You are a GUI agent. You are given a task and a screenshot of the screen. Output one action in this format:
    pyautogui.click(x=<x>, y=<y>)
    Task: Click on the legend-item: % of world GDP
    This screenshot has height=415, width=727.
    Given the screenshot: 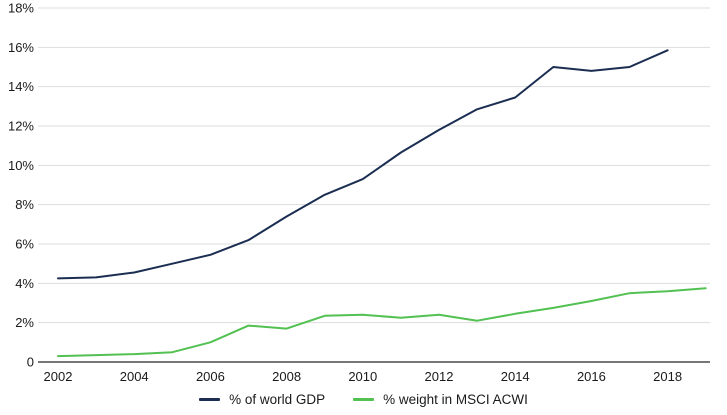 What is the action you would take?
    pyautogui.click(x=262, y=399)
    